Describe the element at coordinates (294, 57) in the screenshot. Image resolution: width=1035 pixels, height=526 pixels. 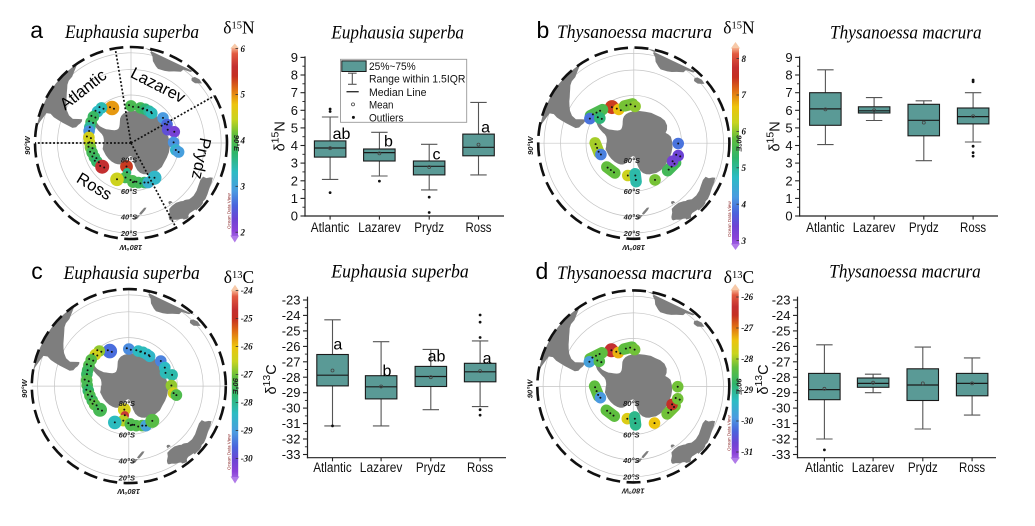
I see `svg-text: 9` at that location.